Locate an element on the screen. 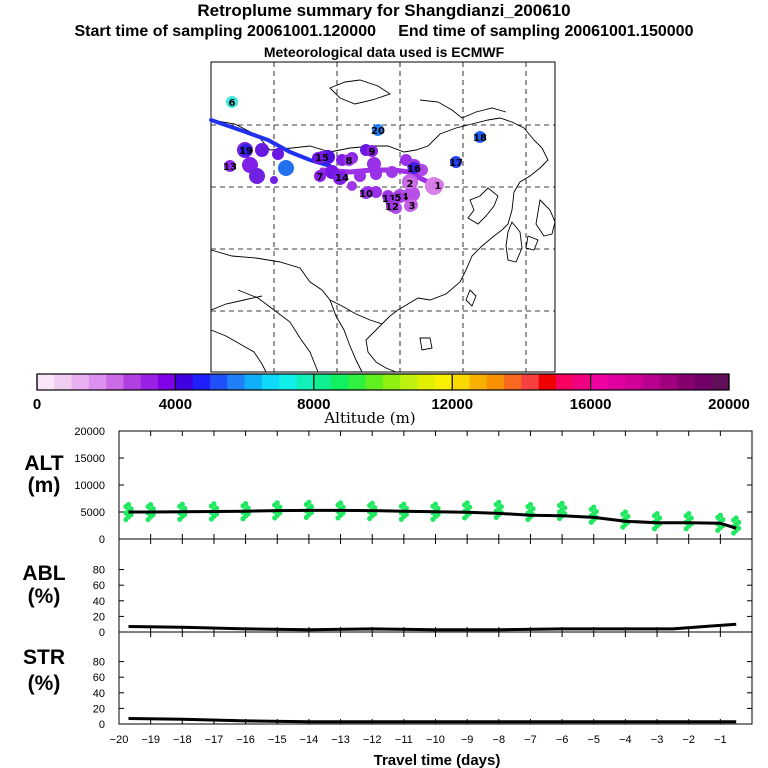 This screenshot has width=768, height=768. x-tick-label: −15 is located at coordinates (277, 740).